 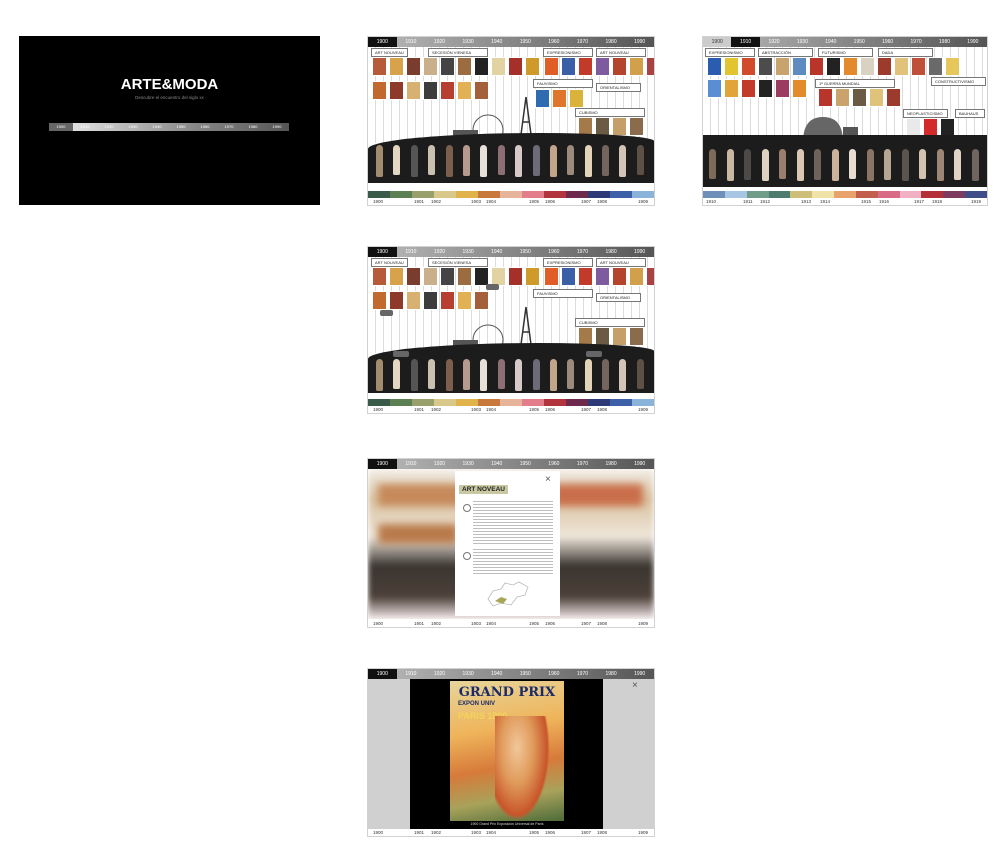 I want to click on year-label: 1917, so click(x=919, y=201).